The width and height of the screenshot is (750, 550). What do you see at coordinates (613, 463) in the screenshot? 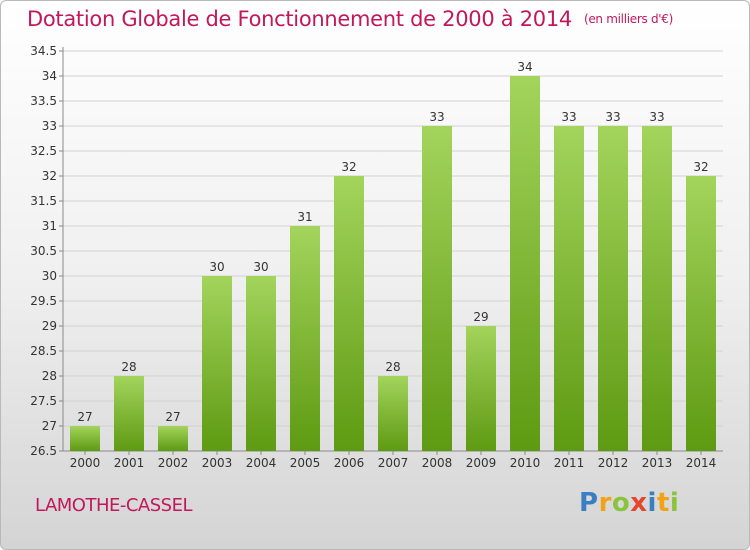
I see `x-tick-label: 2012` at bounding box center [613, 463].